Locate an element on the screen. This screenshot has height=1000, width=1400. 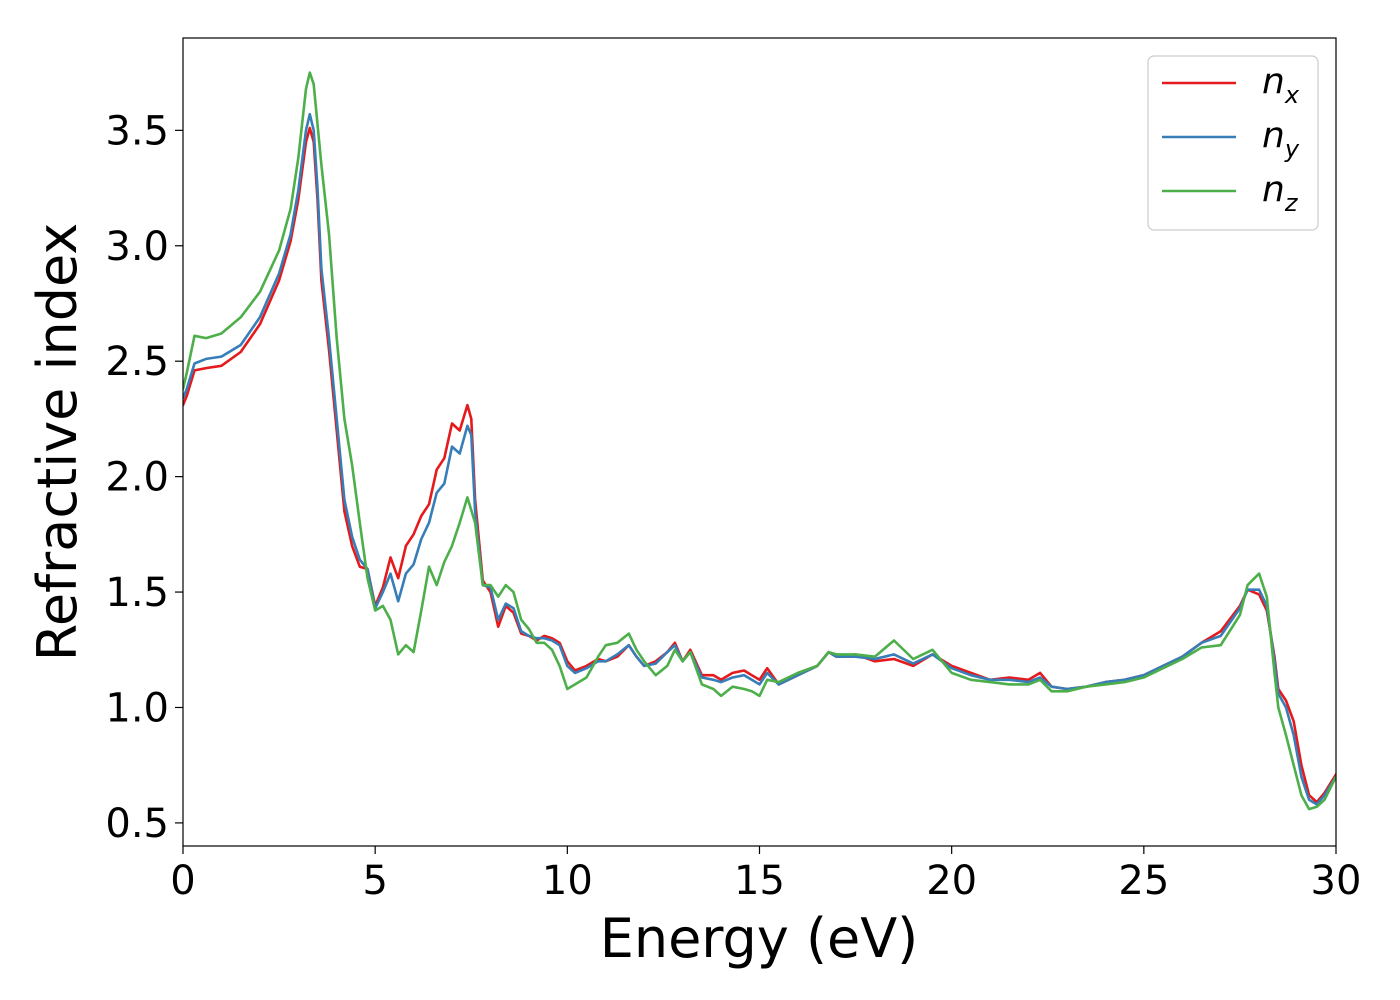
y-tick-label: 3.0 is located at coordinates (137, 247).